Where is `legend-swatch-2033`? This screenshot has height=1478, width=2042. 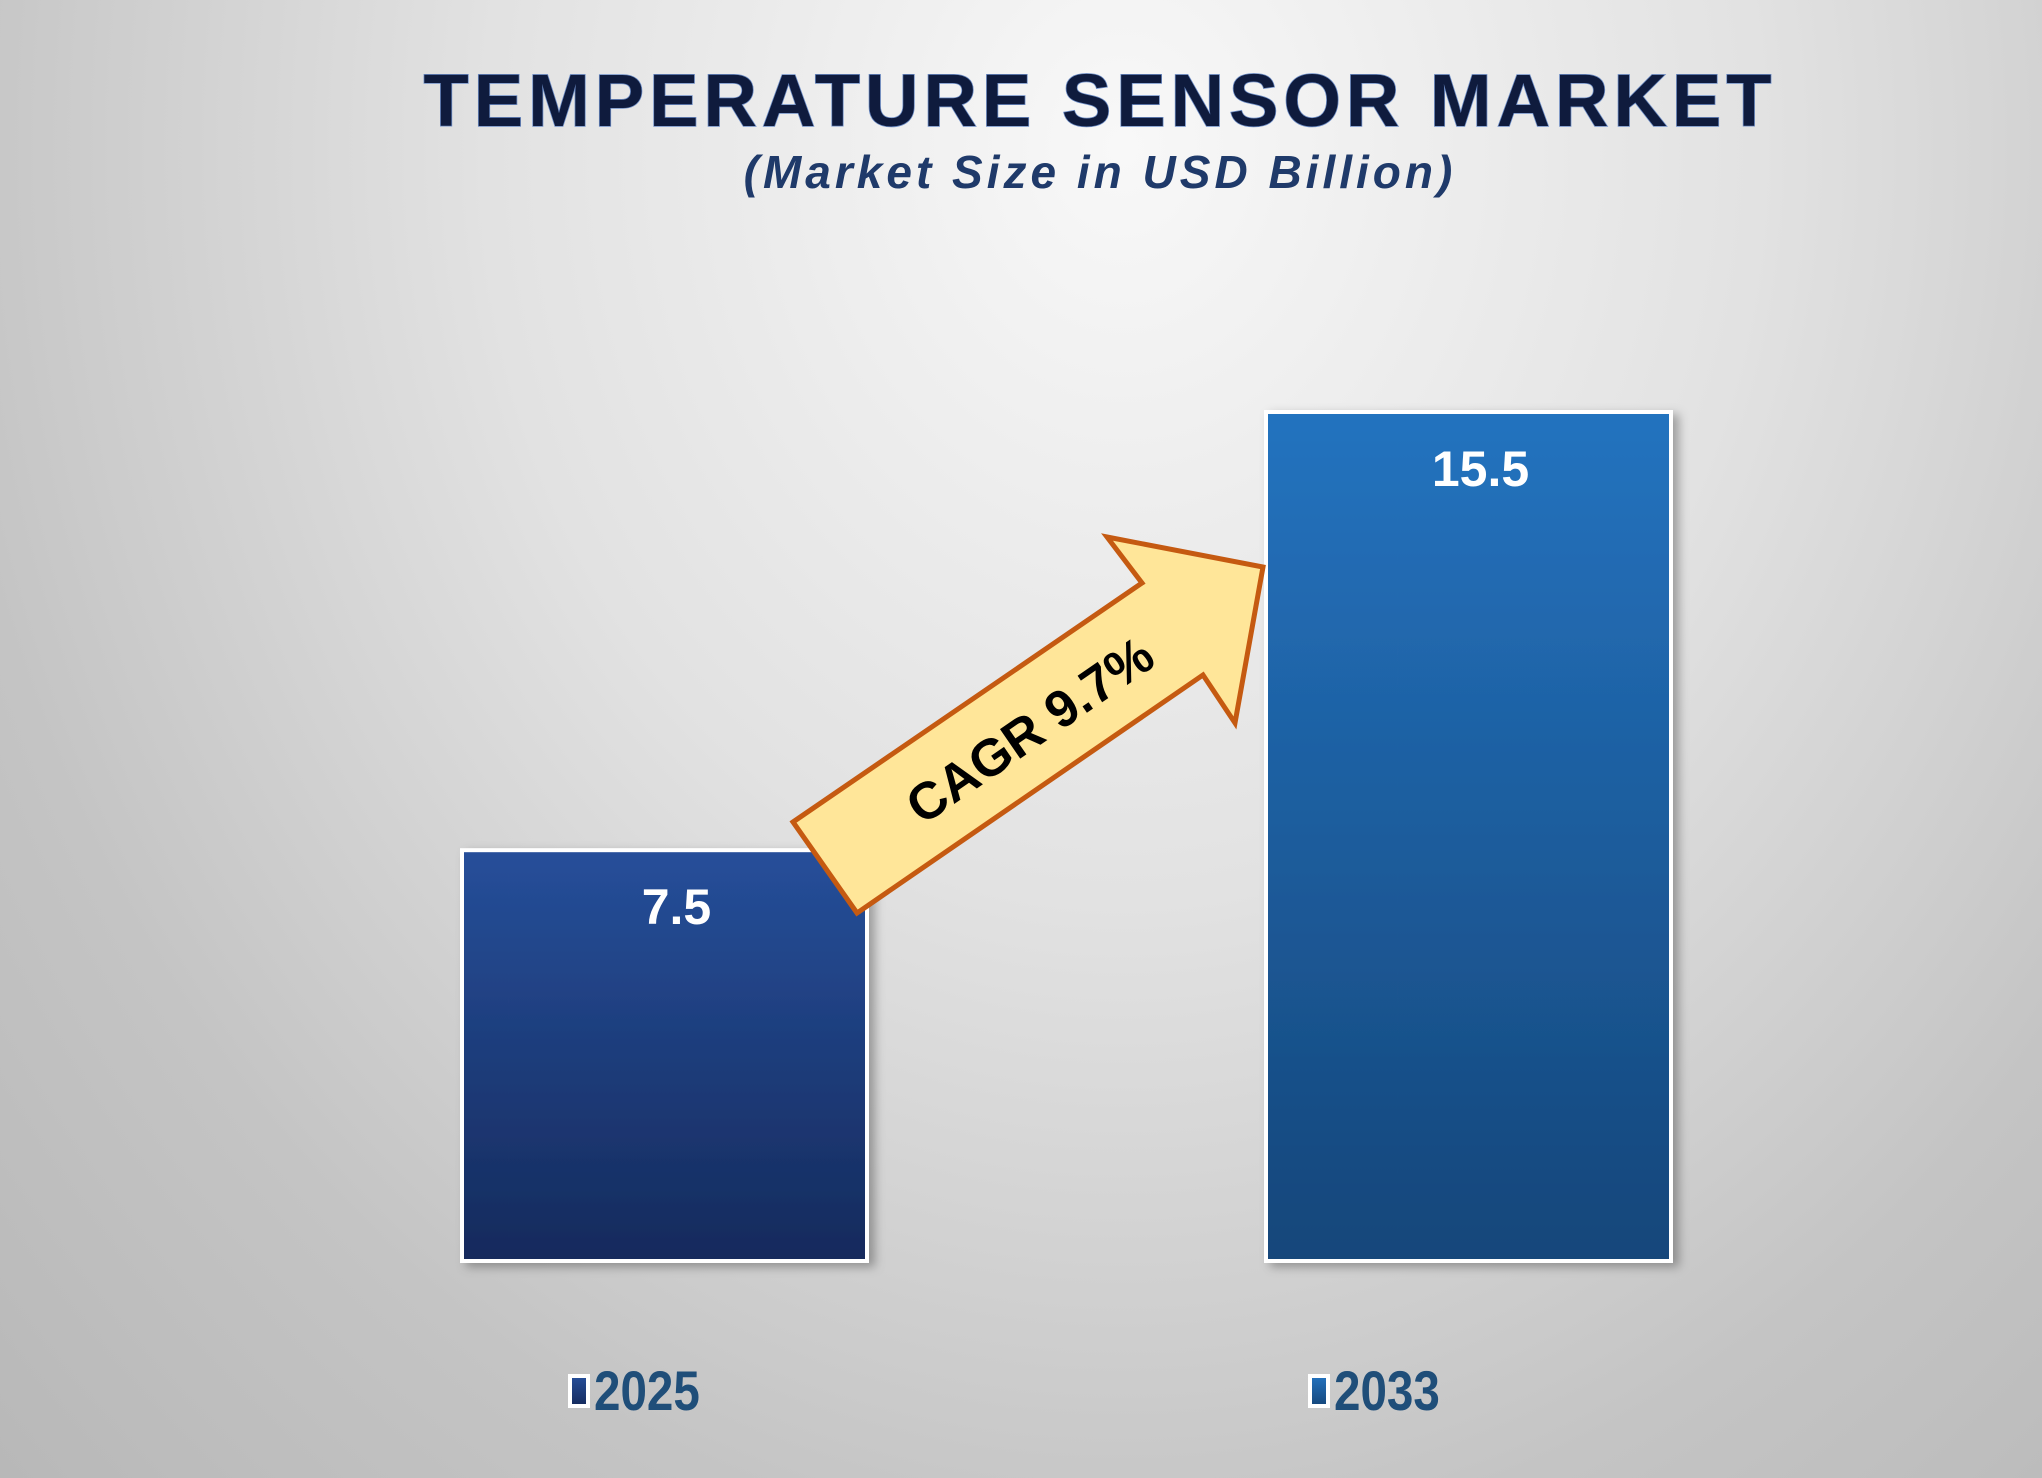 legend-swatch-2033 is located at coordinates (1319, 1391).